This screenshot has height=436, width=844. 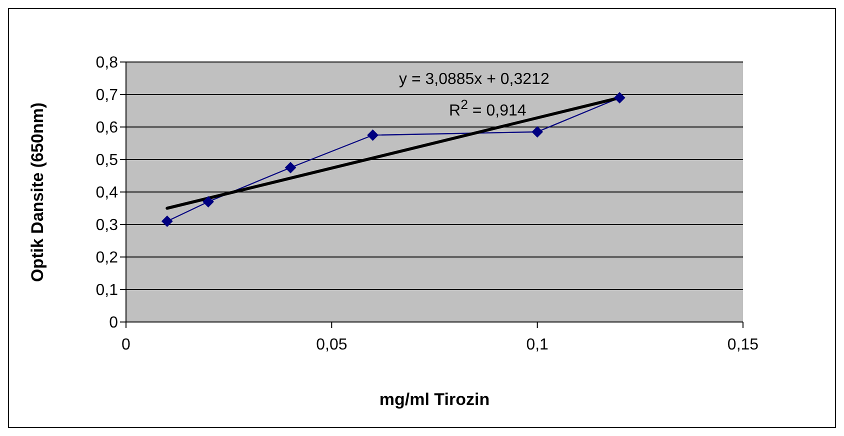 What do you see at coordinates (107, 161) in the screenshot?
I see `y-tick-label: 0,5` at bounding box center [107, 161].